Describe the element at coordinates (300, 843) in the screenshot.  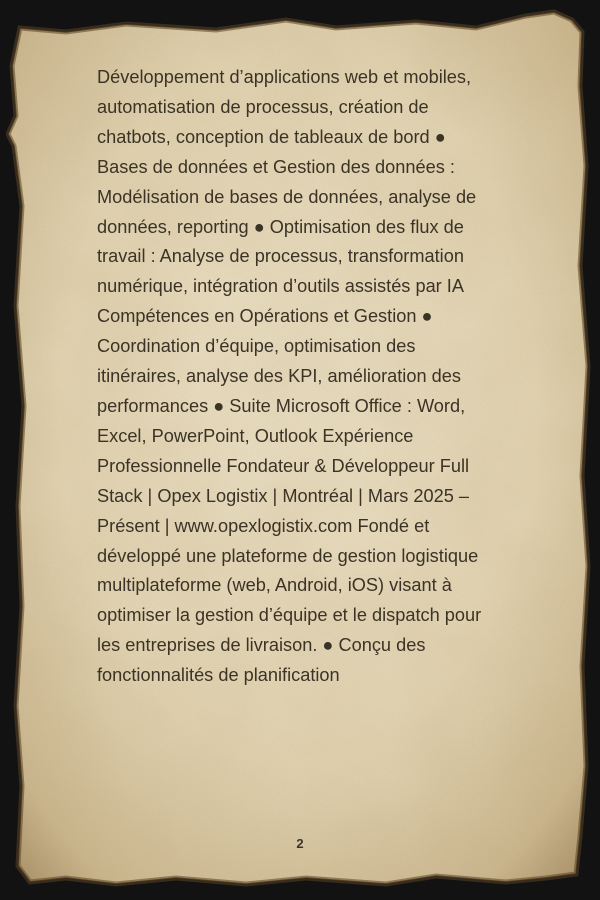
I see `page-number: 2` at that location.